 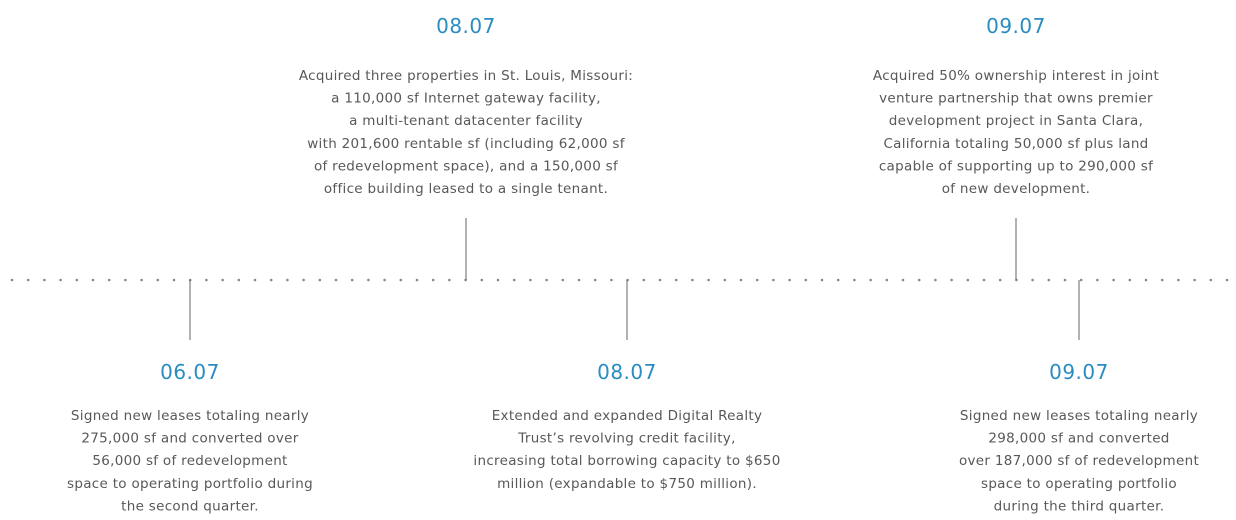 What do you see at coordinates (1016, 99) in the screenshot?
I see `event-text: venture partnership that owns premier` at bounding box center [1016, 99].